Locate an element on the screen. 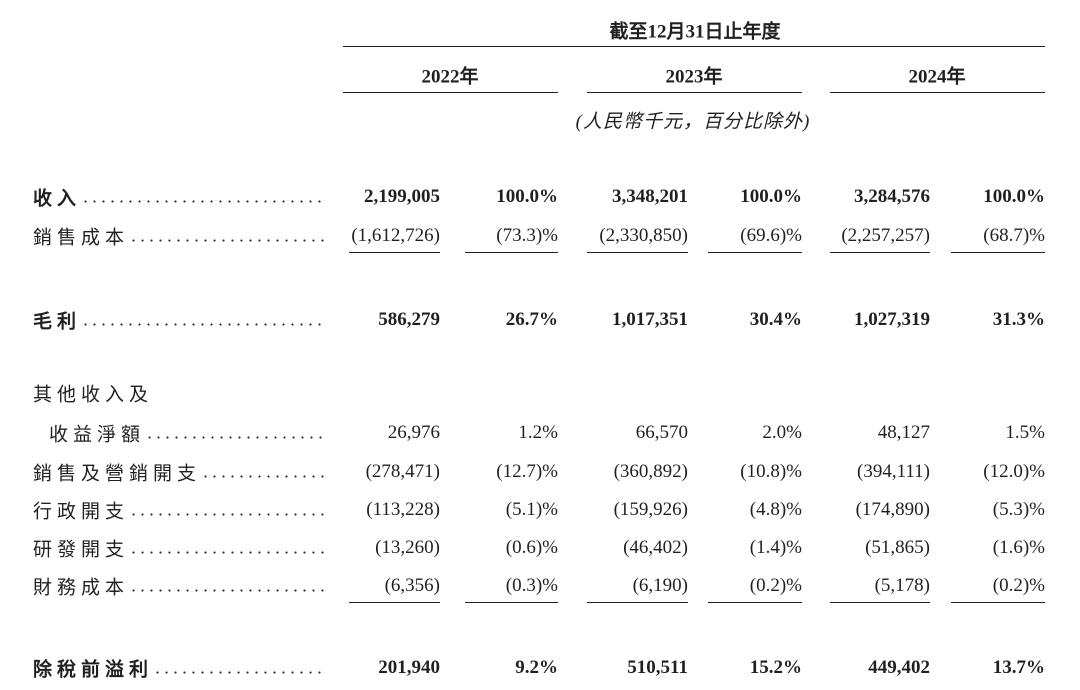 This screenshot has height=690, width=1080. table-cell: 3,284,576 is located at coordinates (892, 196).